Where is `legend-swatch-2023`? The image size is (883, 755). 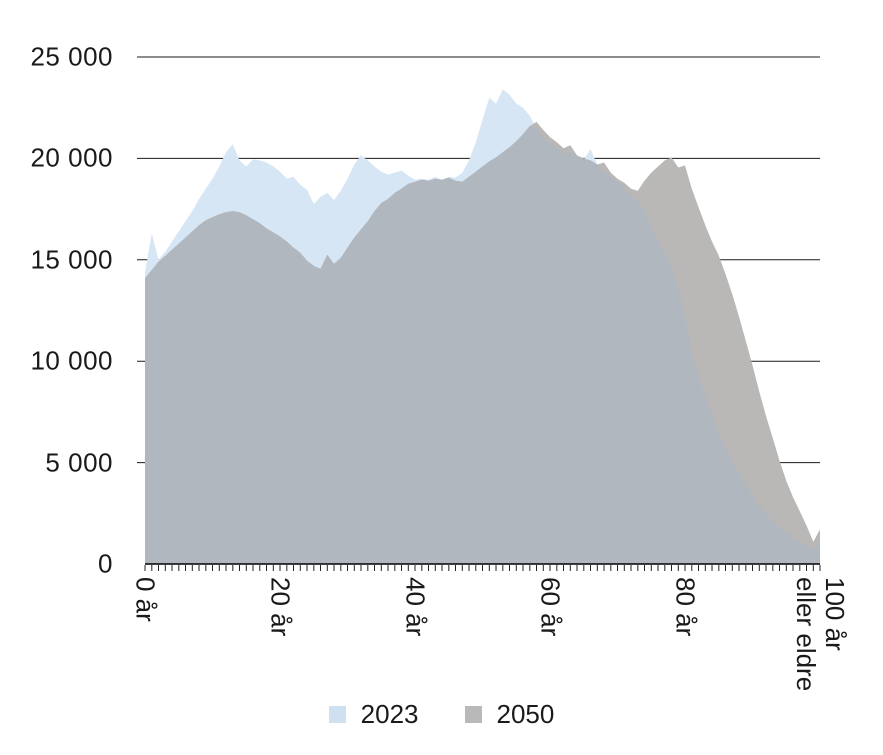 legend-swatch-2023 is located at coordinates (337, 714).